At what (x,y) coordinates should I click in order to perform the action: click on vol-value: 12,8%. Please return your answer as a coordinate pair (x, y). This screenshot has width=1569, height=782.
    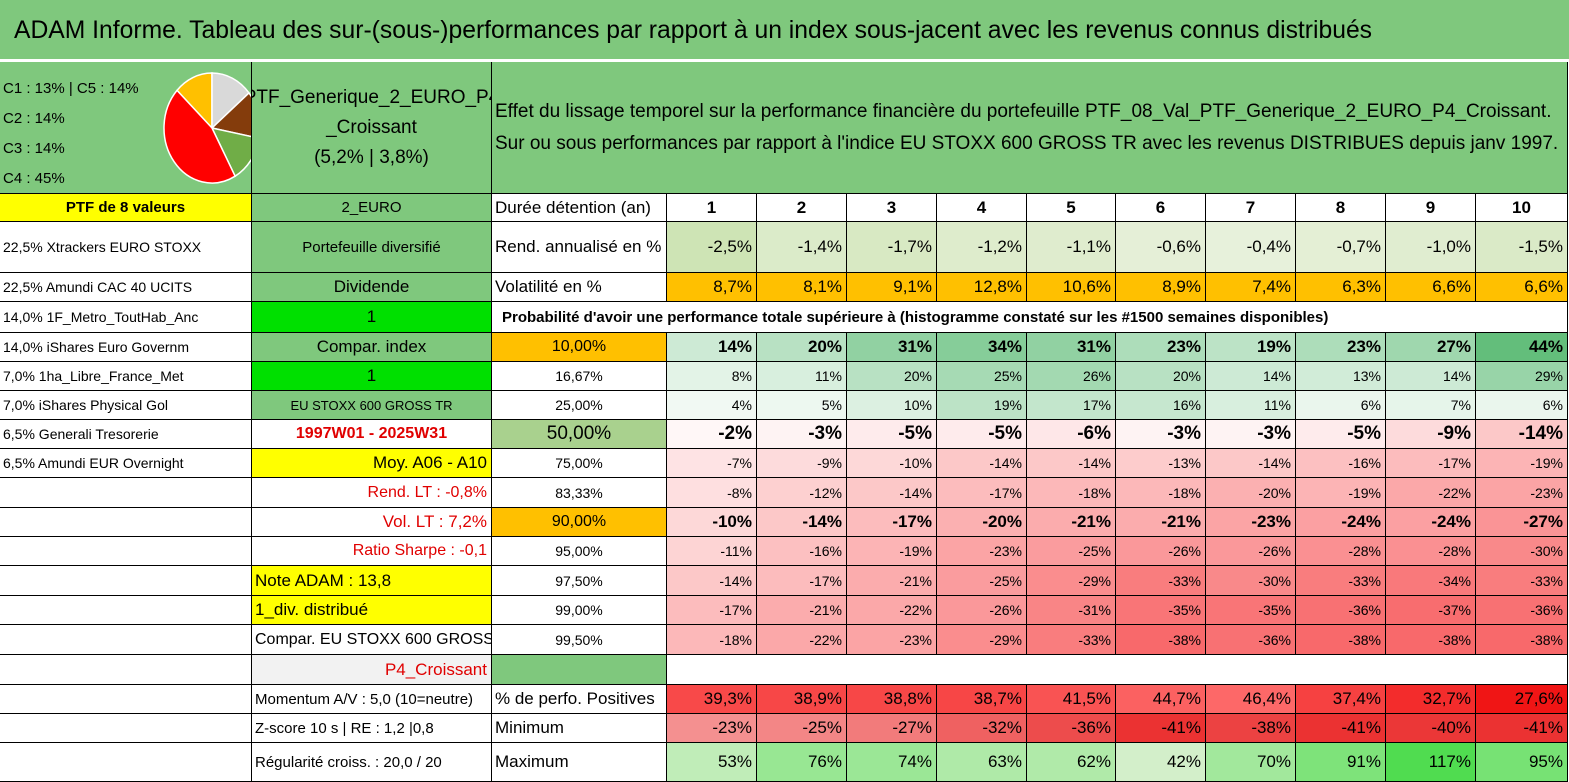
    Looking at the image, I should click on (982, 287).